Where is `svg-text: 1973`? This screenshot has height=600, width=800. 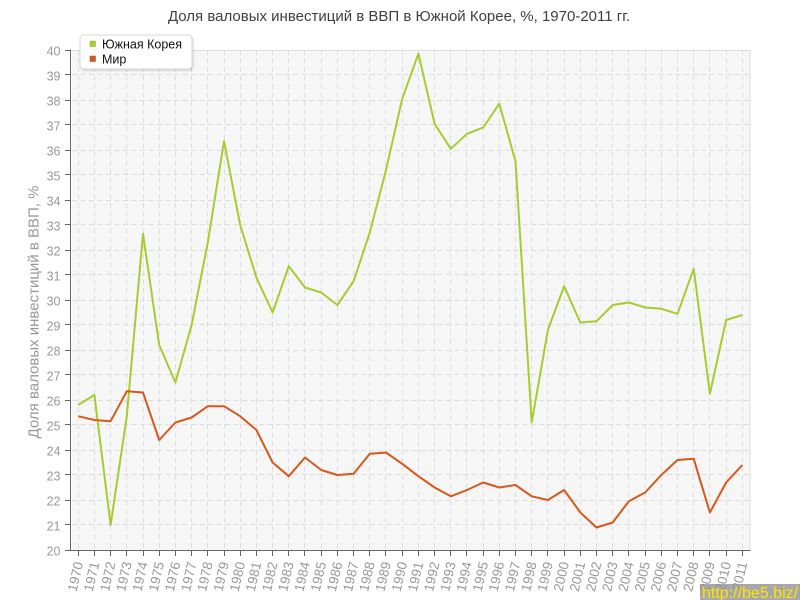 svg-text: 1973 is located at coordinates (123, 576).